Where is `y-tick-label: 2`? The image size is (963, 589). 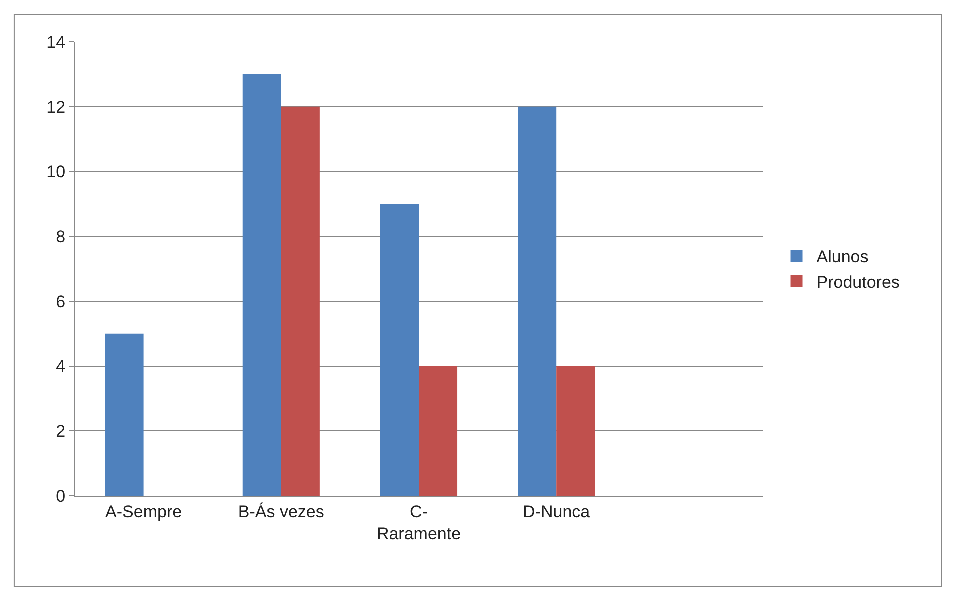 y-tick-label: 2 is located at coordinates (61, 432).